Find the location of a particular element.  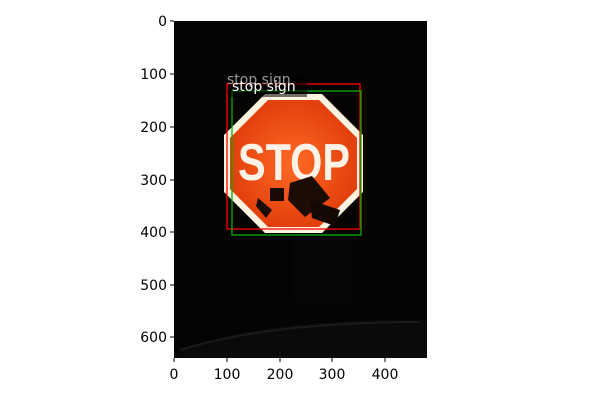

label-background is located at coordinates (268, 87).